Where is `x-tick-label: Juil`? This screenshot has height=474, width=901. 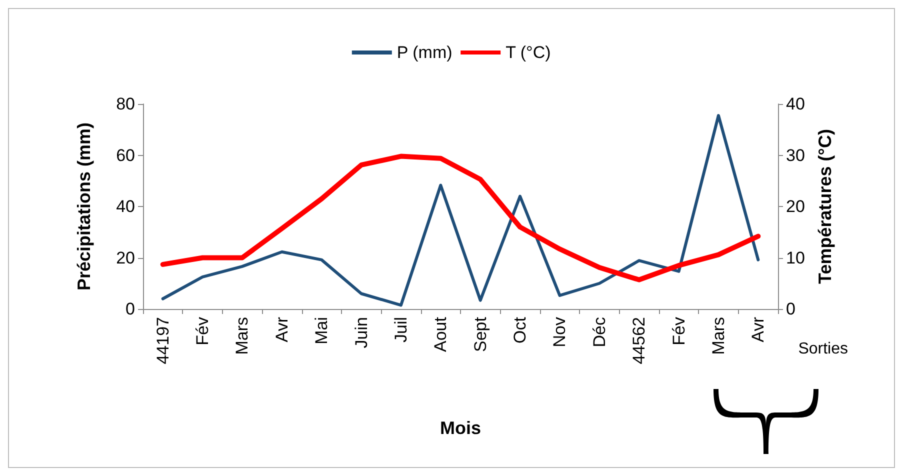 x-tick-label: Juil is located at coordinates (400, 330).